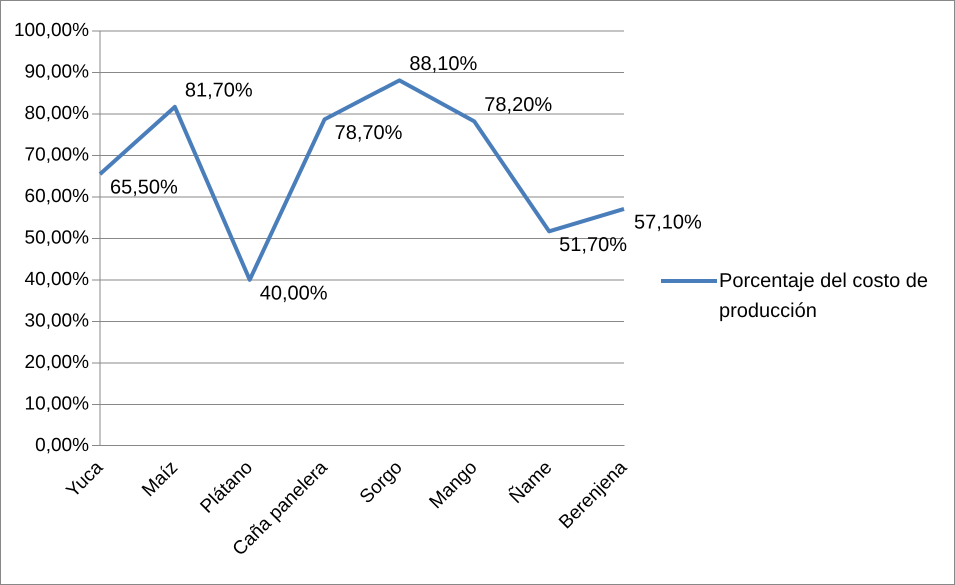 The height and width of the screenshot is (585, 955). I want to click on y-tick-label: 90,00%, so click(57, 72).